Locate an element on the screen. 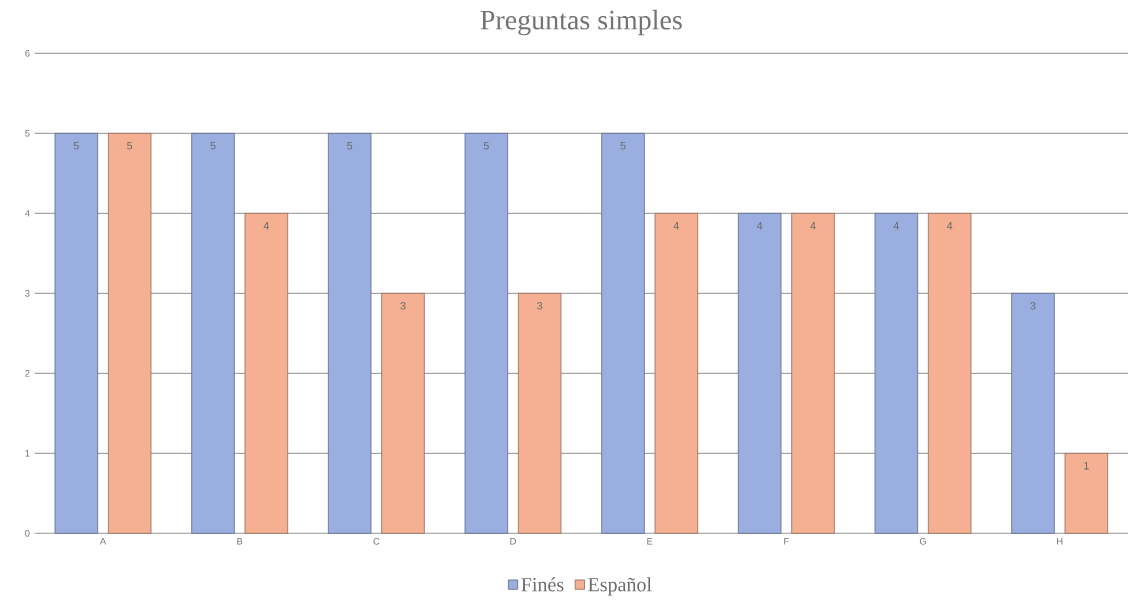 The image size is (1130, 608). y-tick-label: 6 is located at coordinates (27, 53).